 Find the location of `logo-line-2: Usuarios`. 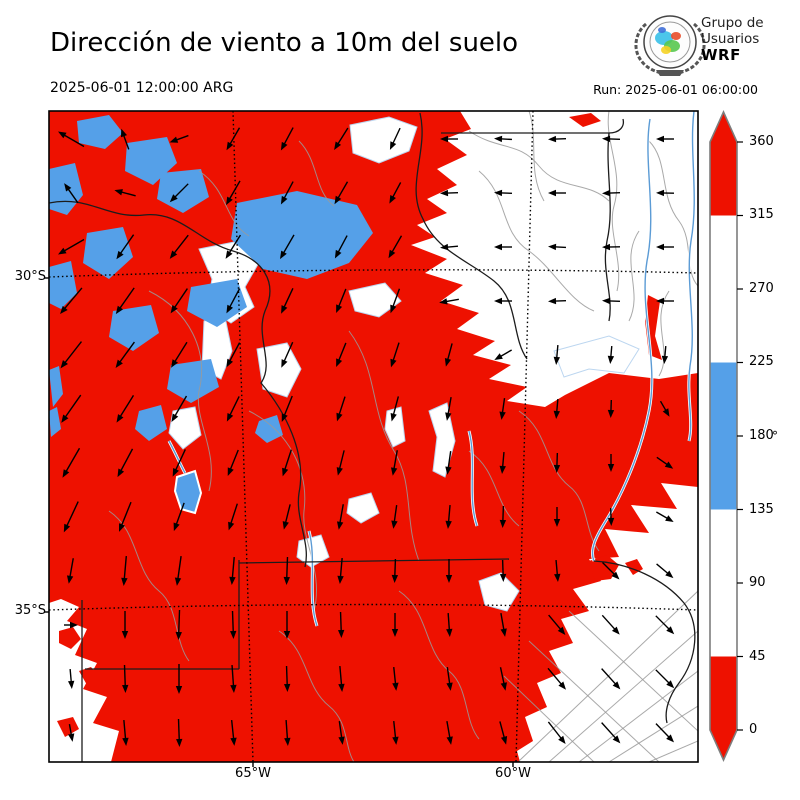

logo-line-2: Usuarios is located at coordinates (730, 39).